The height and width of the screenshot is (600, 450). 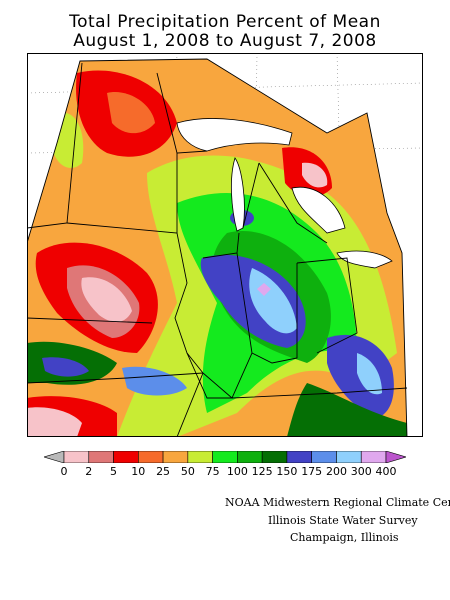 What do you see at coordinates (343, 520) in the screenshot?
I see `credit-line-2: Illinois State Water Survey` at bounding box center [343, 520].